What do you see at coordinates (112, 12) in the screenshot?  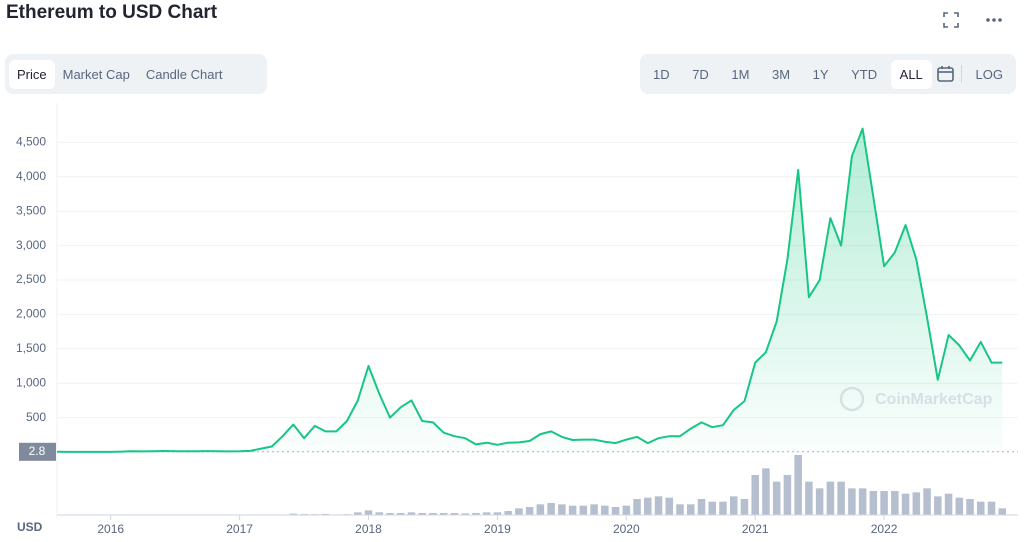 I see `chart-title: Ethereum to USD Chart` at bounding box center [112, 12].